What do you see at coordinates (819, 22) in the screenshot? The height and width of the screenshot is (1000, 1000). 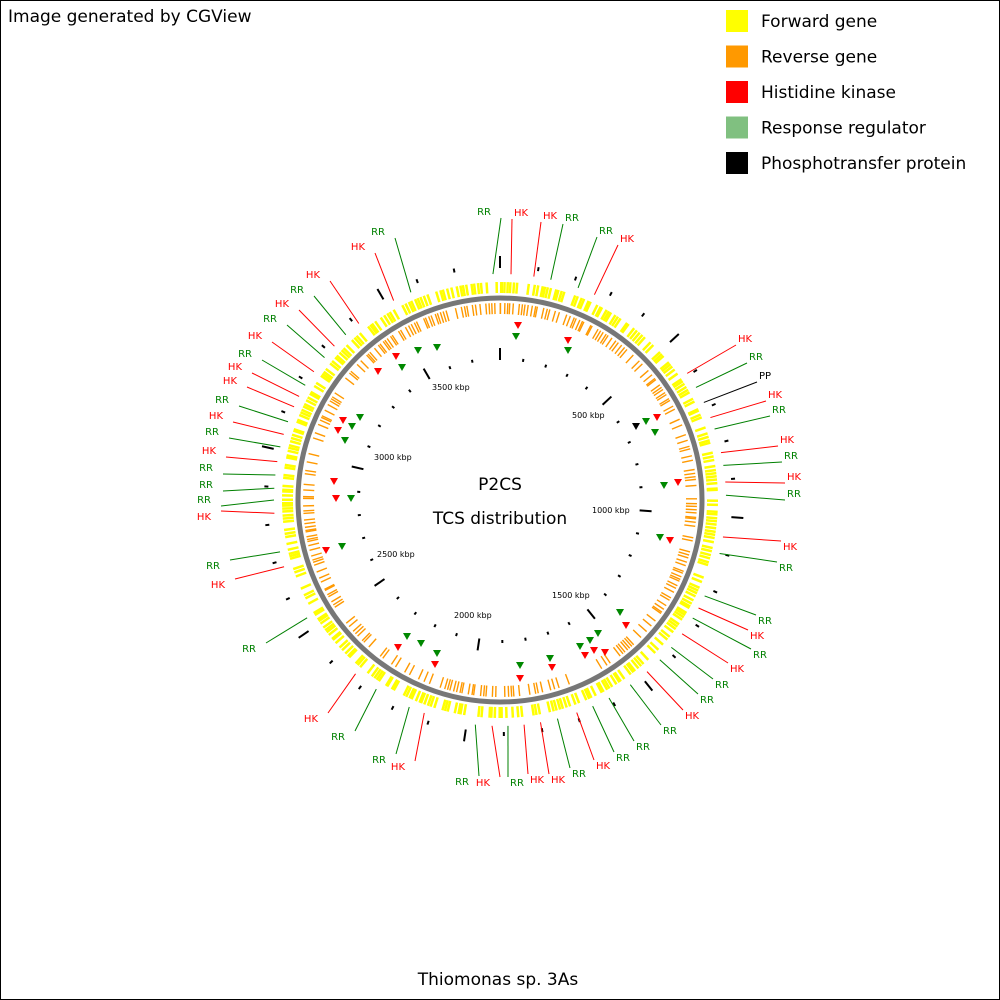 I see `legend-label: Forward gene` at bounding box center [819, 22].